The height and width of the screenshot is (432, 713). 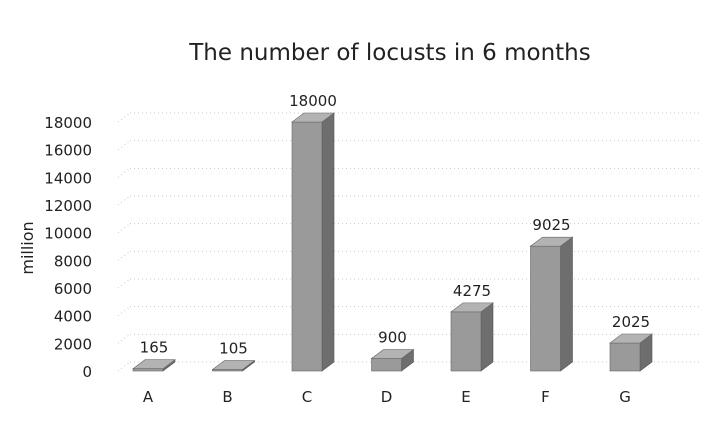 I want to click on y-tick-label: 4000, so click(x=73, y=317).